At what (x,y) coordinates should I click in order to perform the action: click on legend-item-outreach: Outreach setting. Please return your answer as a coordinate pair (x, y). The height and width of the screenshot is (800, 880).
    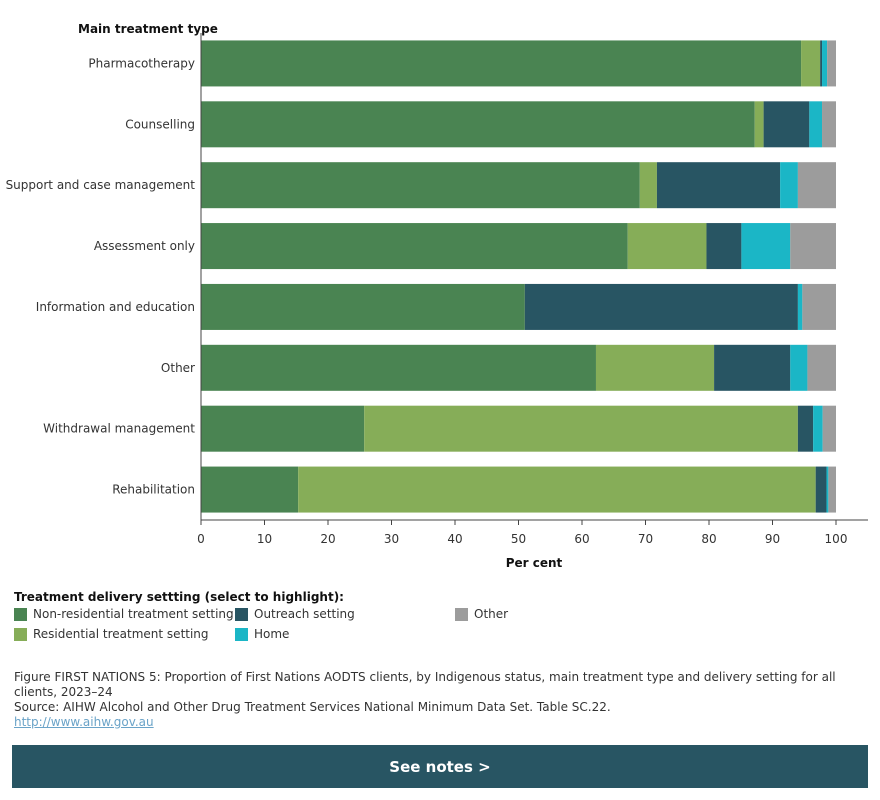
    Looking at the image, I should click on (295, 614).